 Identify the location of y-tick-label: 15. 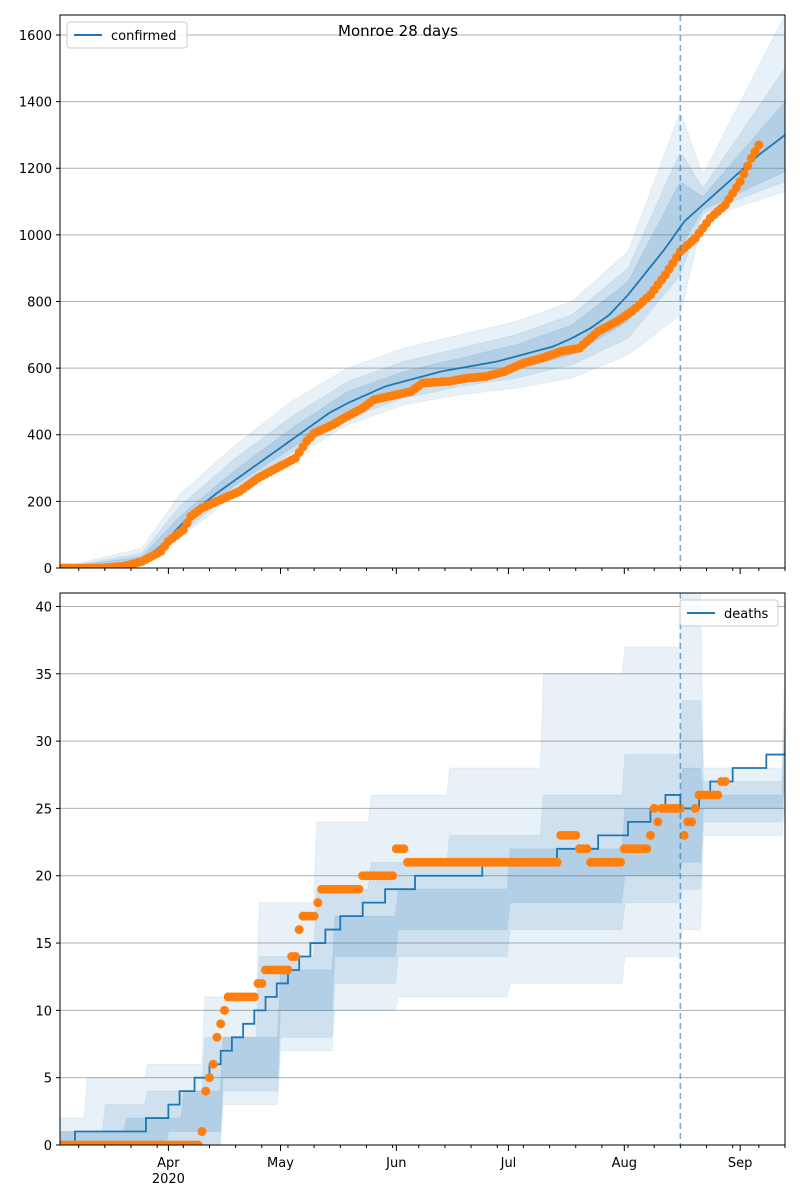
(43, 944).